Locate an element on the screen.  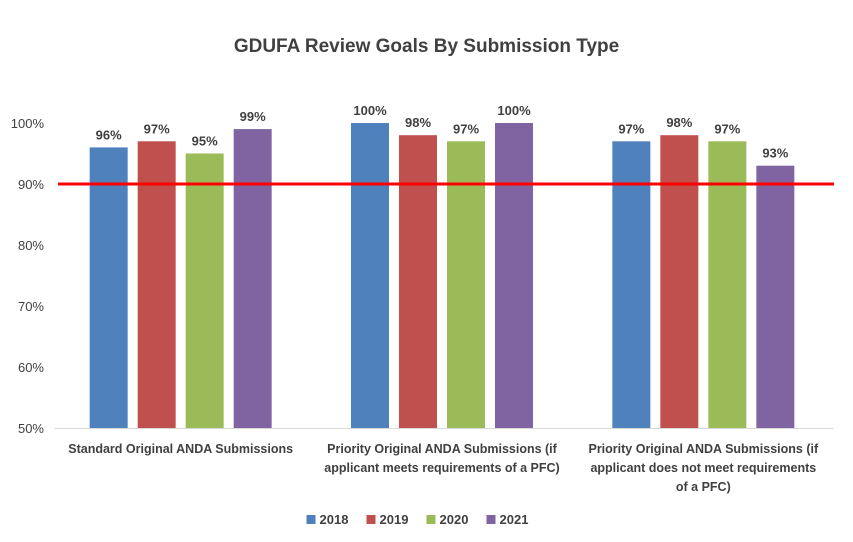
legend-label: 2019 is located at coordinates (394, 519).